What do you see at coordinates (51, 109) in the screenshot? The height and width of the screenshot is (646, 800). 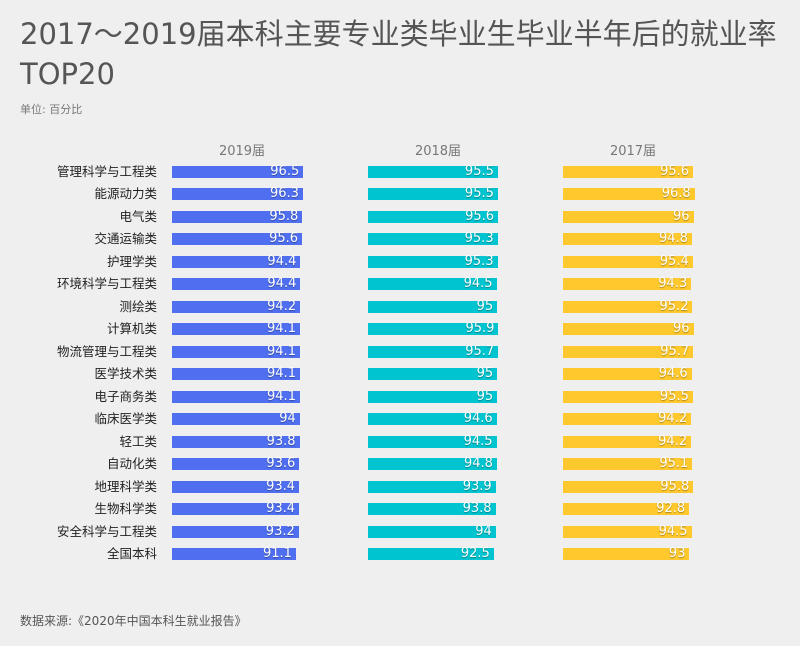 I see `unit-label: 单位: 百分比` at bounding box center [51, 109].